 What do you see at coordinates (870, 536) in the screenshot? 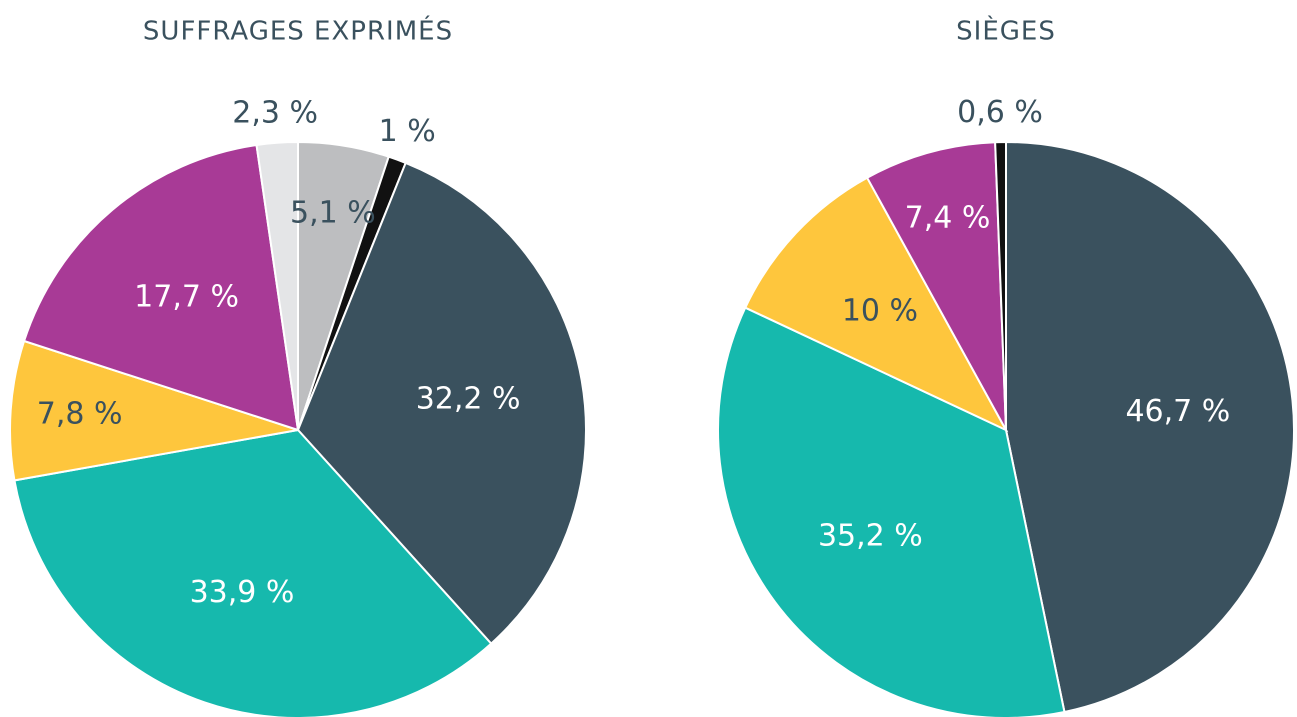
I see `data-label: 35,2 %` at bounding box center [870, 536].